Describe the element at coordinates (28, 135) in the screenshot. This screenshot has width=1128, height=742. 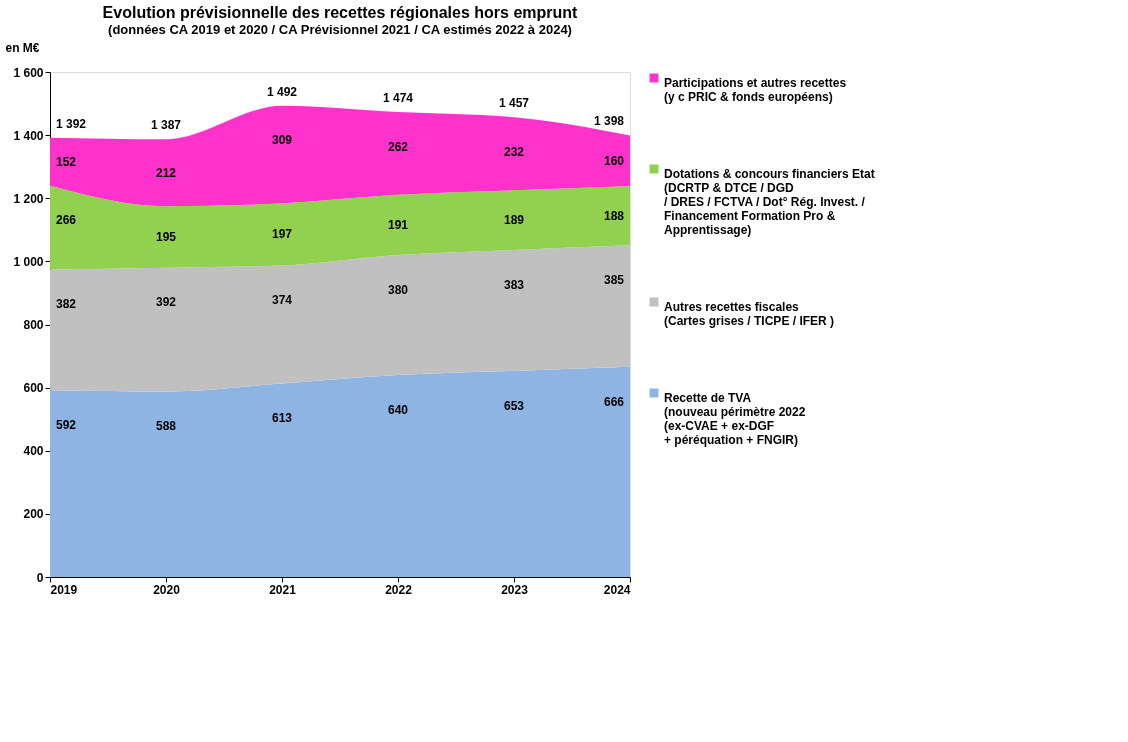
I see `y-tick-label: 1 400` at that location.